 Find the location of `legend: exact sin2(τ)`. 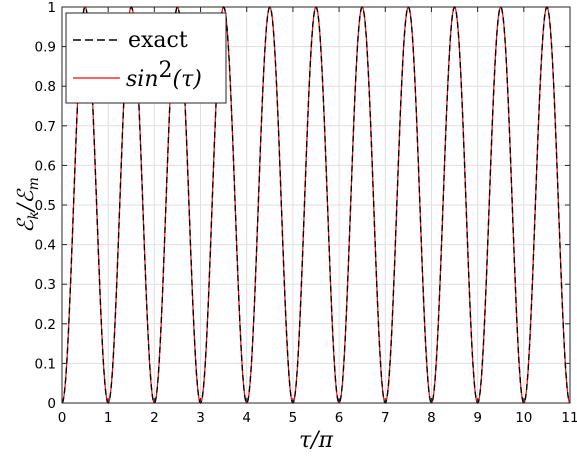

legend: exact sin2(τ) is located at coordinates (146, 58).